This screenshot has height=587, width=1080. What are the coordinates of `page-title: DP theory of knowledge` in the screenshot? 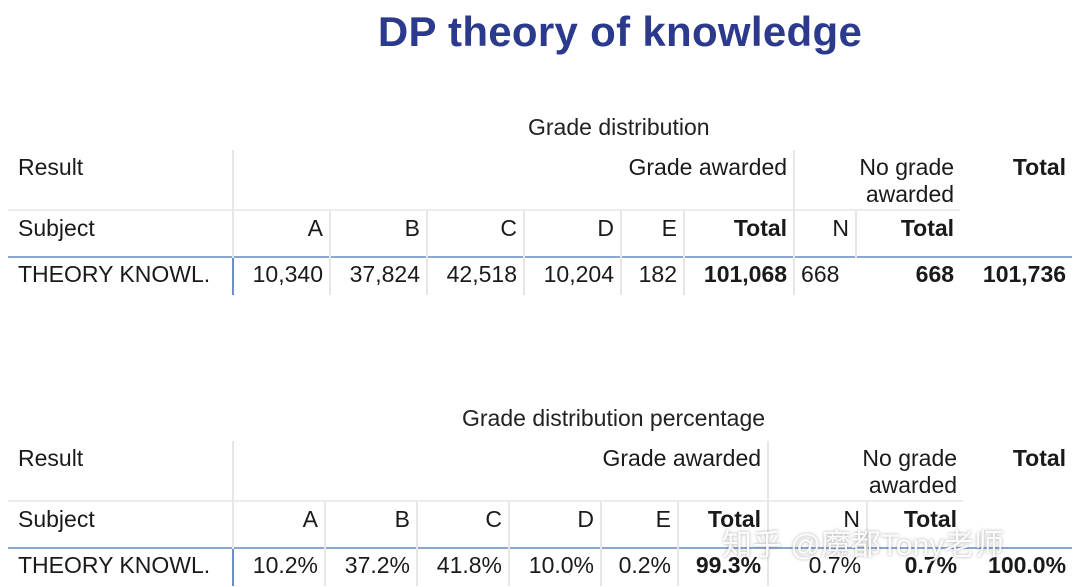 It's located at (620, 31).